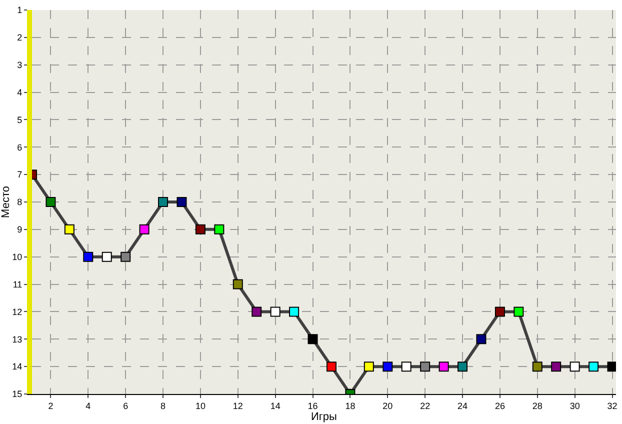 The width and height of the screenshot is (622, 424). Describe the element at coordinates (499, 405) in the screenshot. I see `x-tick-label: 26` at that location.